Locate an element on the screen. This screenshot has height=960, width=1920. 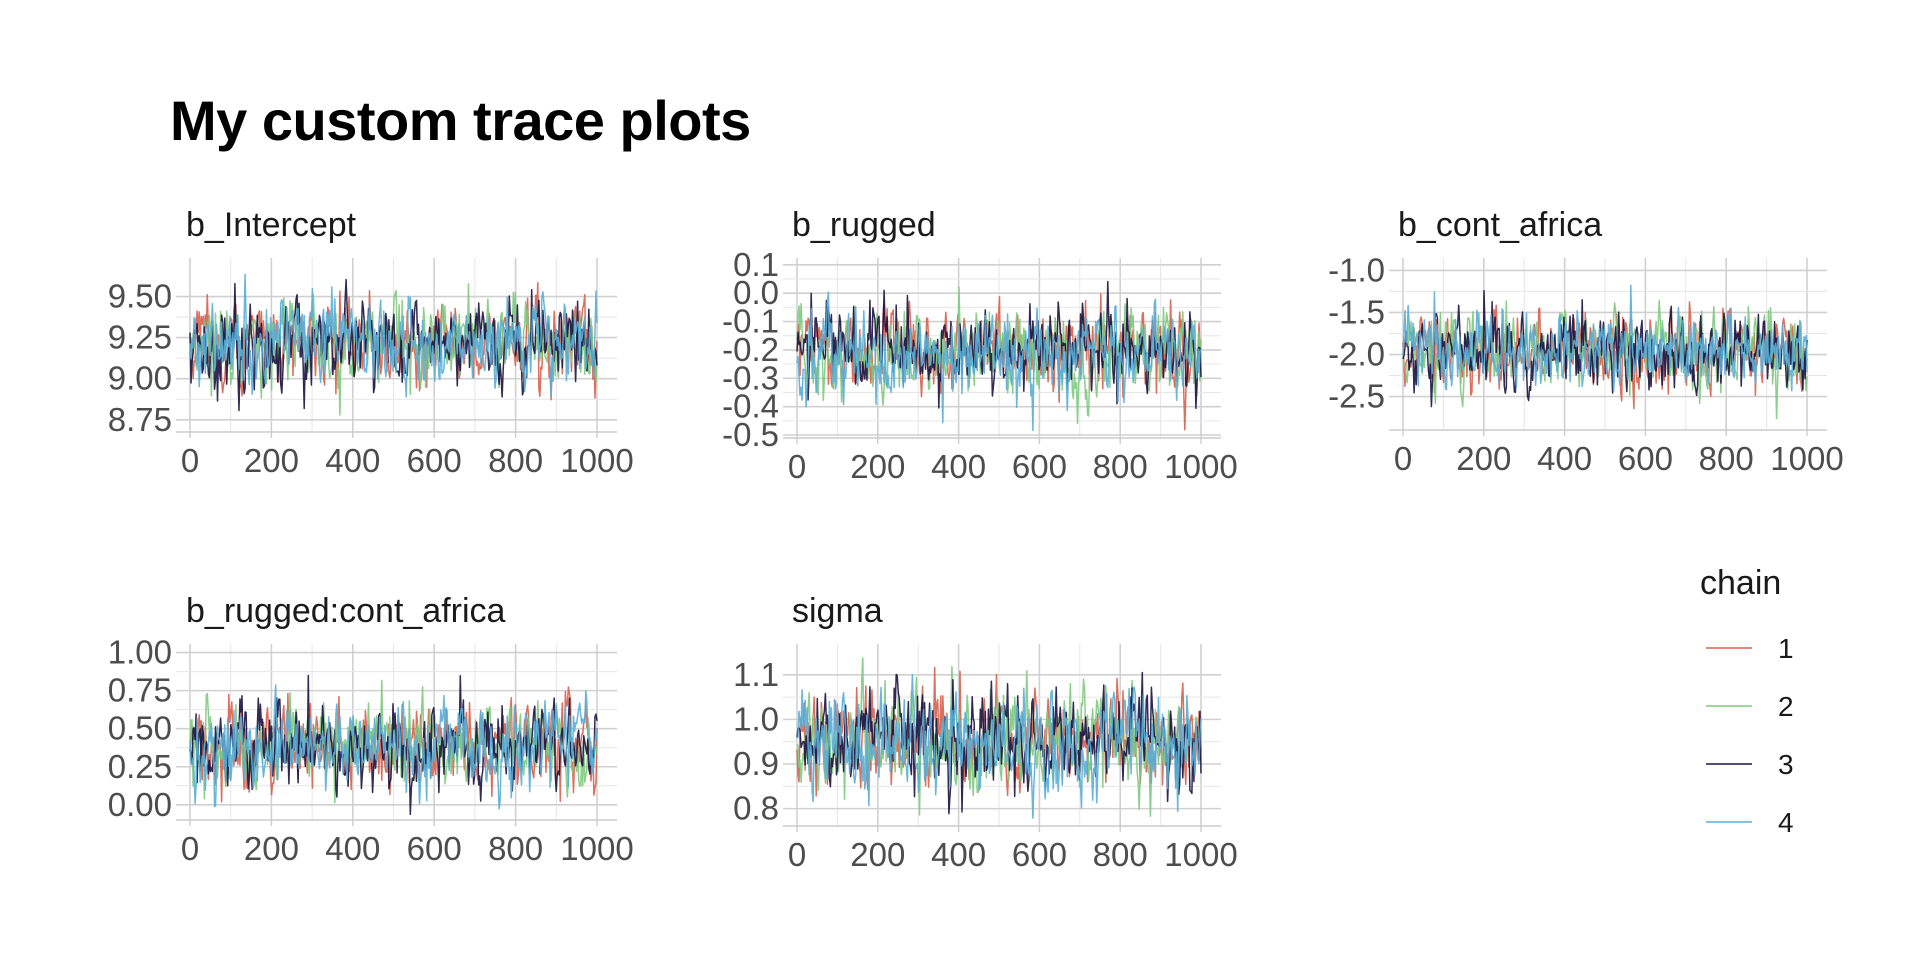
y-tick-label: 8.75 is located at coordinates (140, 419).